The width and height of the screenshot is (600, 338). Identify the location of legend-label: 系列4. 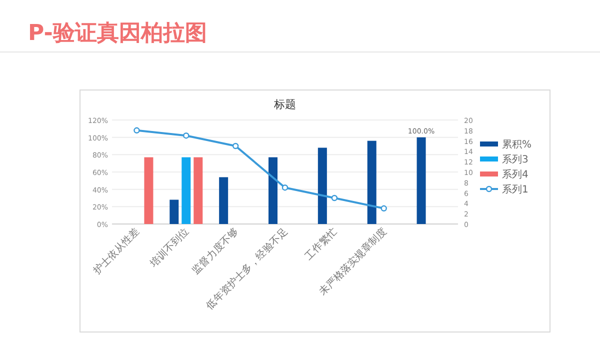
(515, 174).